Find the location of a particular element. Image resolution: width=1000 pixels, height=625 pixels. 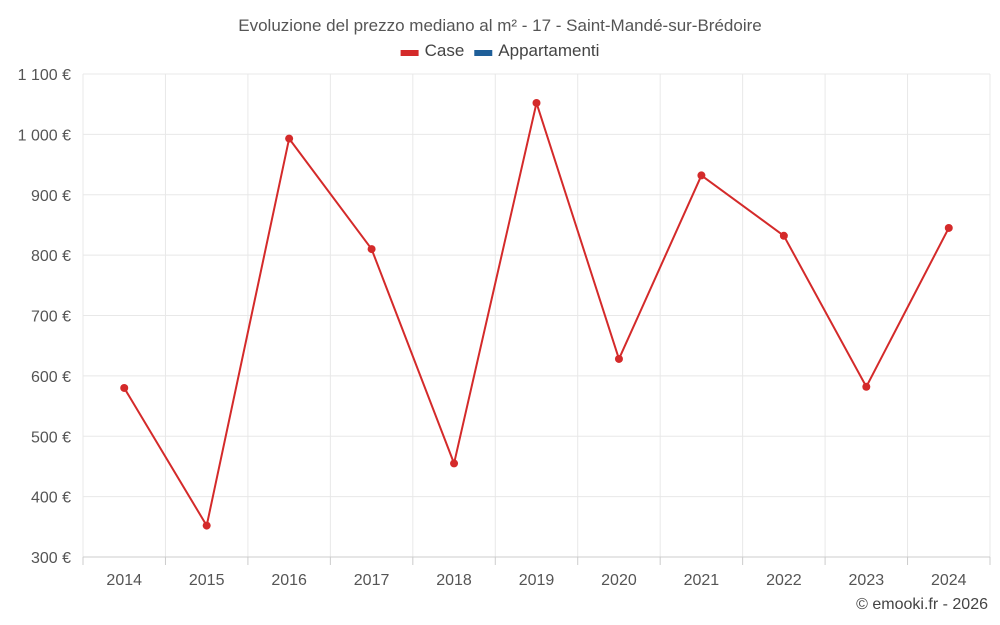

x-tick-label: 2017 is located at coordinates (372, 580).